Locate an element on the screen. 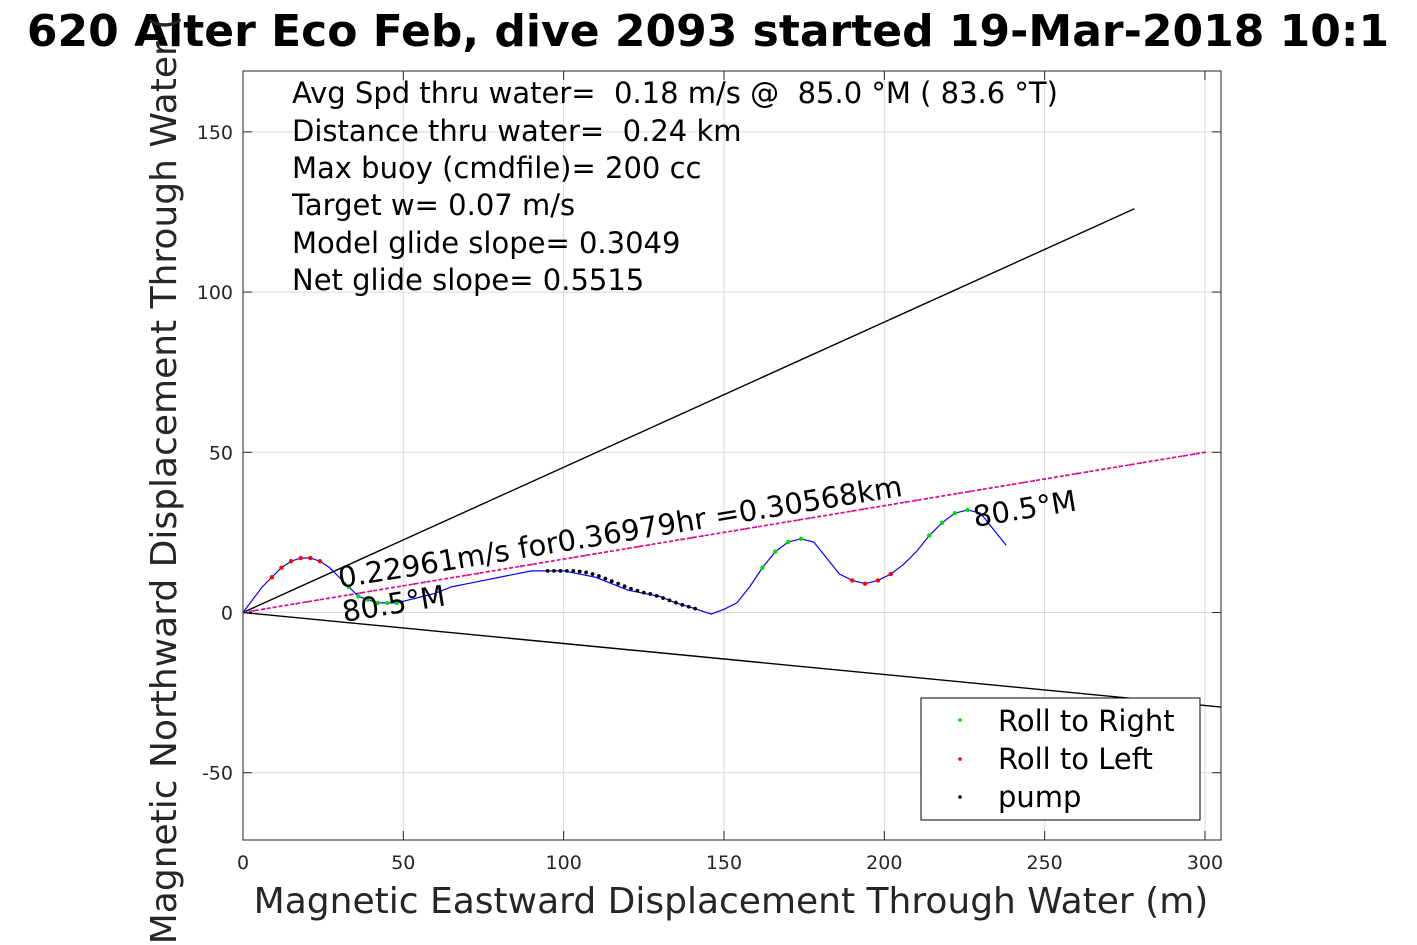  y-tick-label: 150 is located at coordinates (215, 133).